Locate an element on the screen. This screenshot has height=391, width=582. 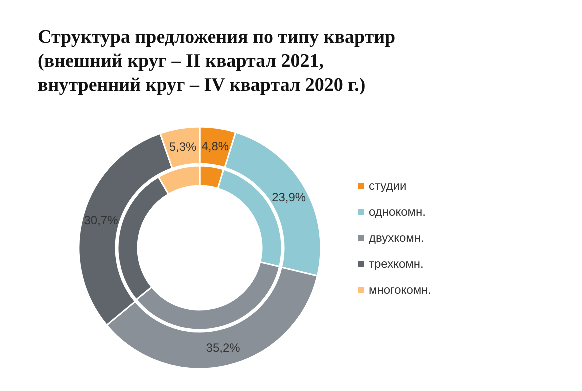
data-label: 35,2% is located at coordinates (223, 347).